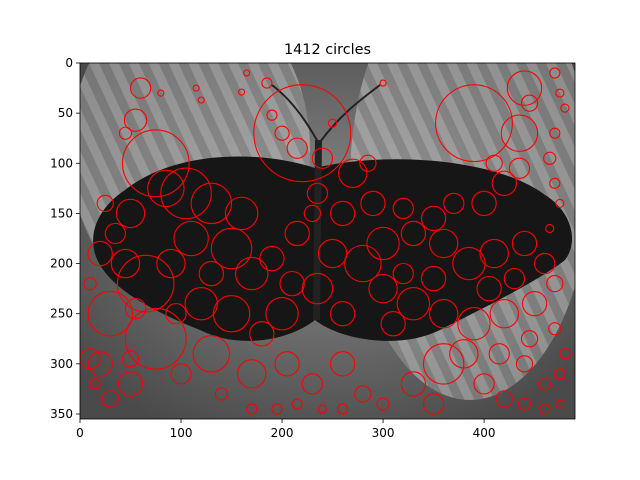 The height and width of the screenshot is (480, 640). I want to click on y-tick-label: 200, so click(61, 264).